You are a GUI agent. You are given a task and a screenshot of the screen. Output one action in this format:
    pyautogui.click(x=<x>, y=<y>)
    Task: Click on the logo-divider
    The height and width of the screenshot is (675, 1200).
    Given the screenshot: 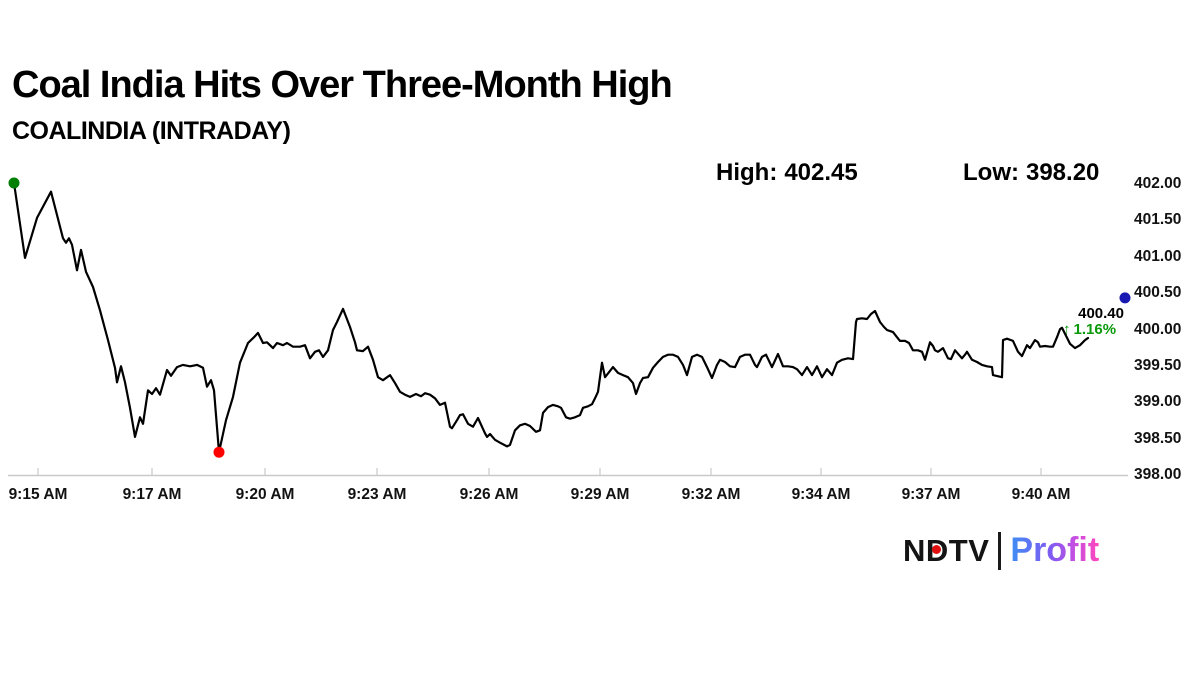 What is the action you would take?
    pyautogui.click(x=1000, y=550)
    